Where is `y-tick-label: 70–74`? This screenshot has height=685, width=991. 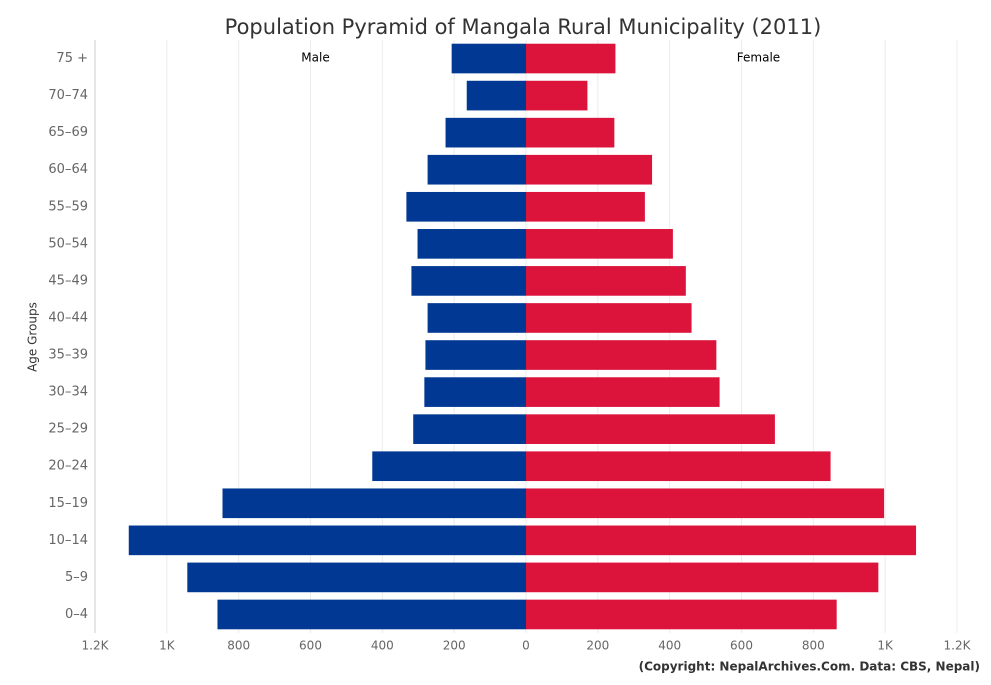 y-tick-label: 70–74 is located at coordinates (68, 95).